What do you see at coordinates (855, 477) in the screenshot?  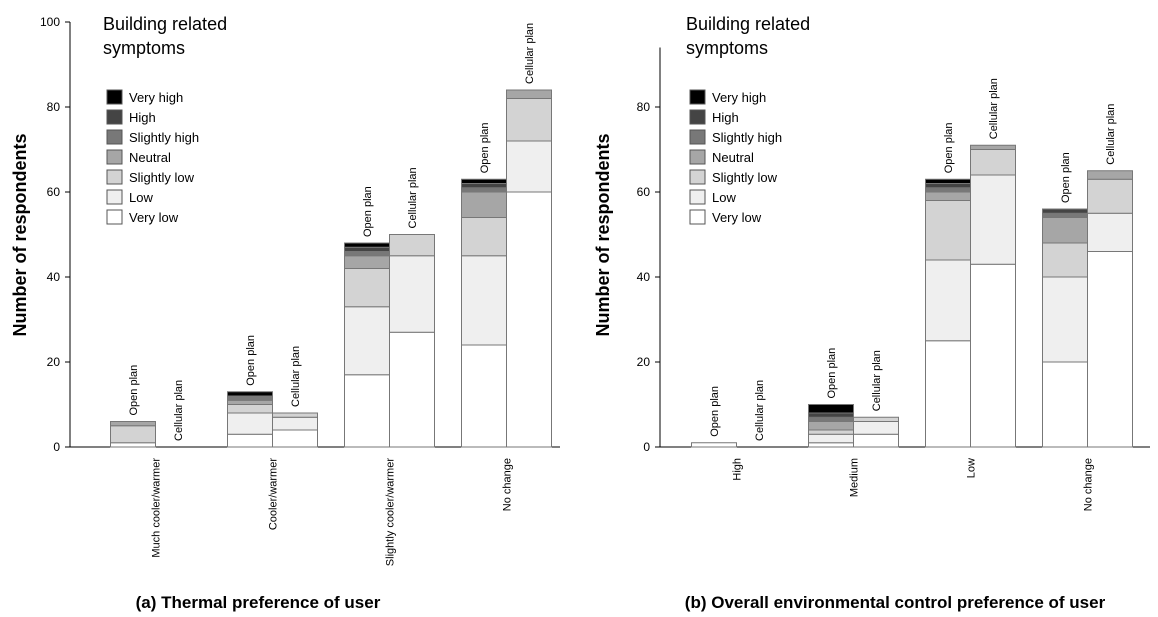 I see `x-tick-label: Medium` at bounding box center [855, 477].